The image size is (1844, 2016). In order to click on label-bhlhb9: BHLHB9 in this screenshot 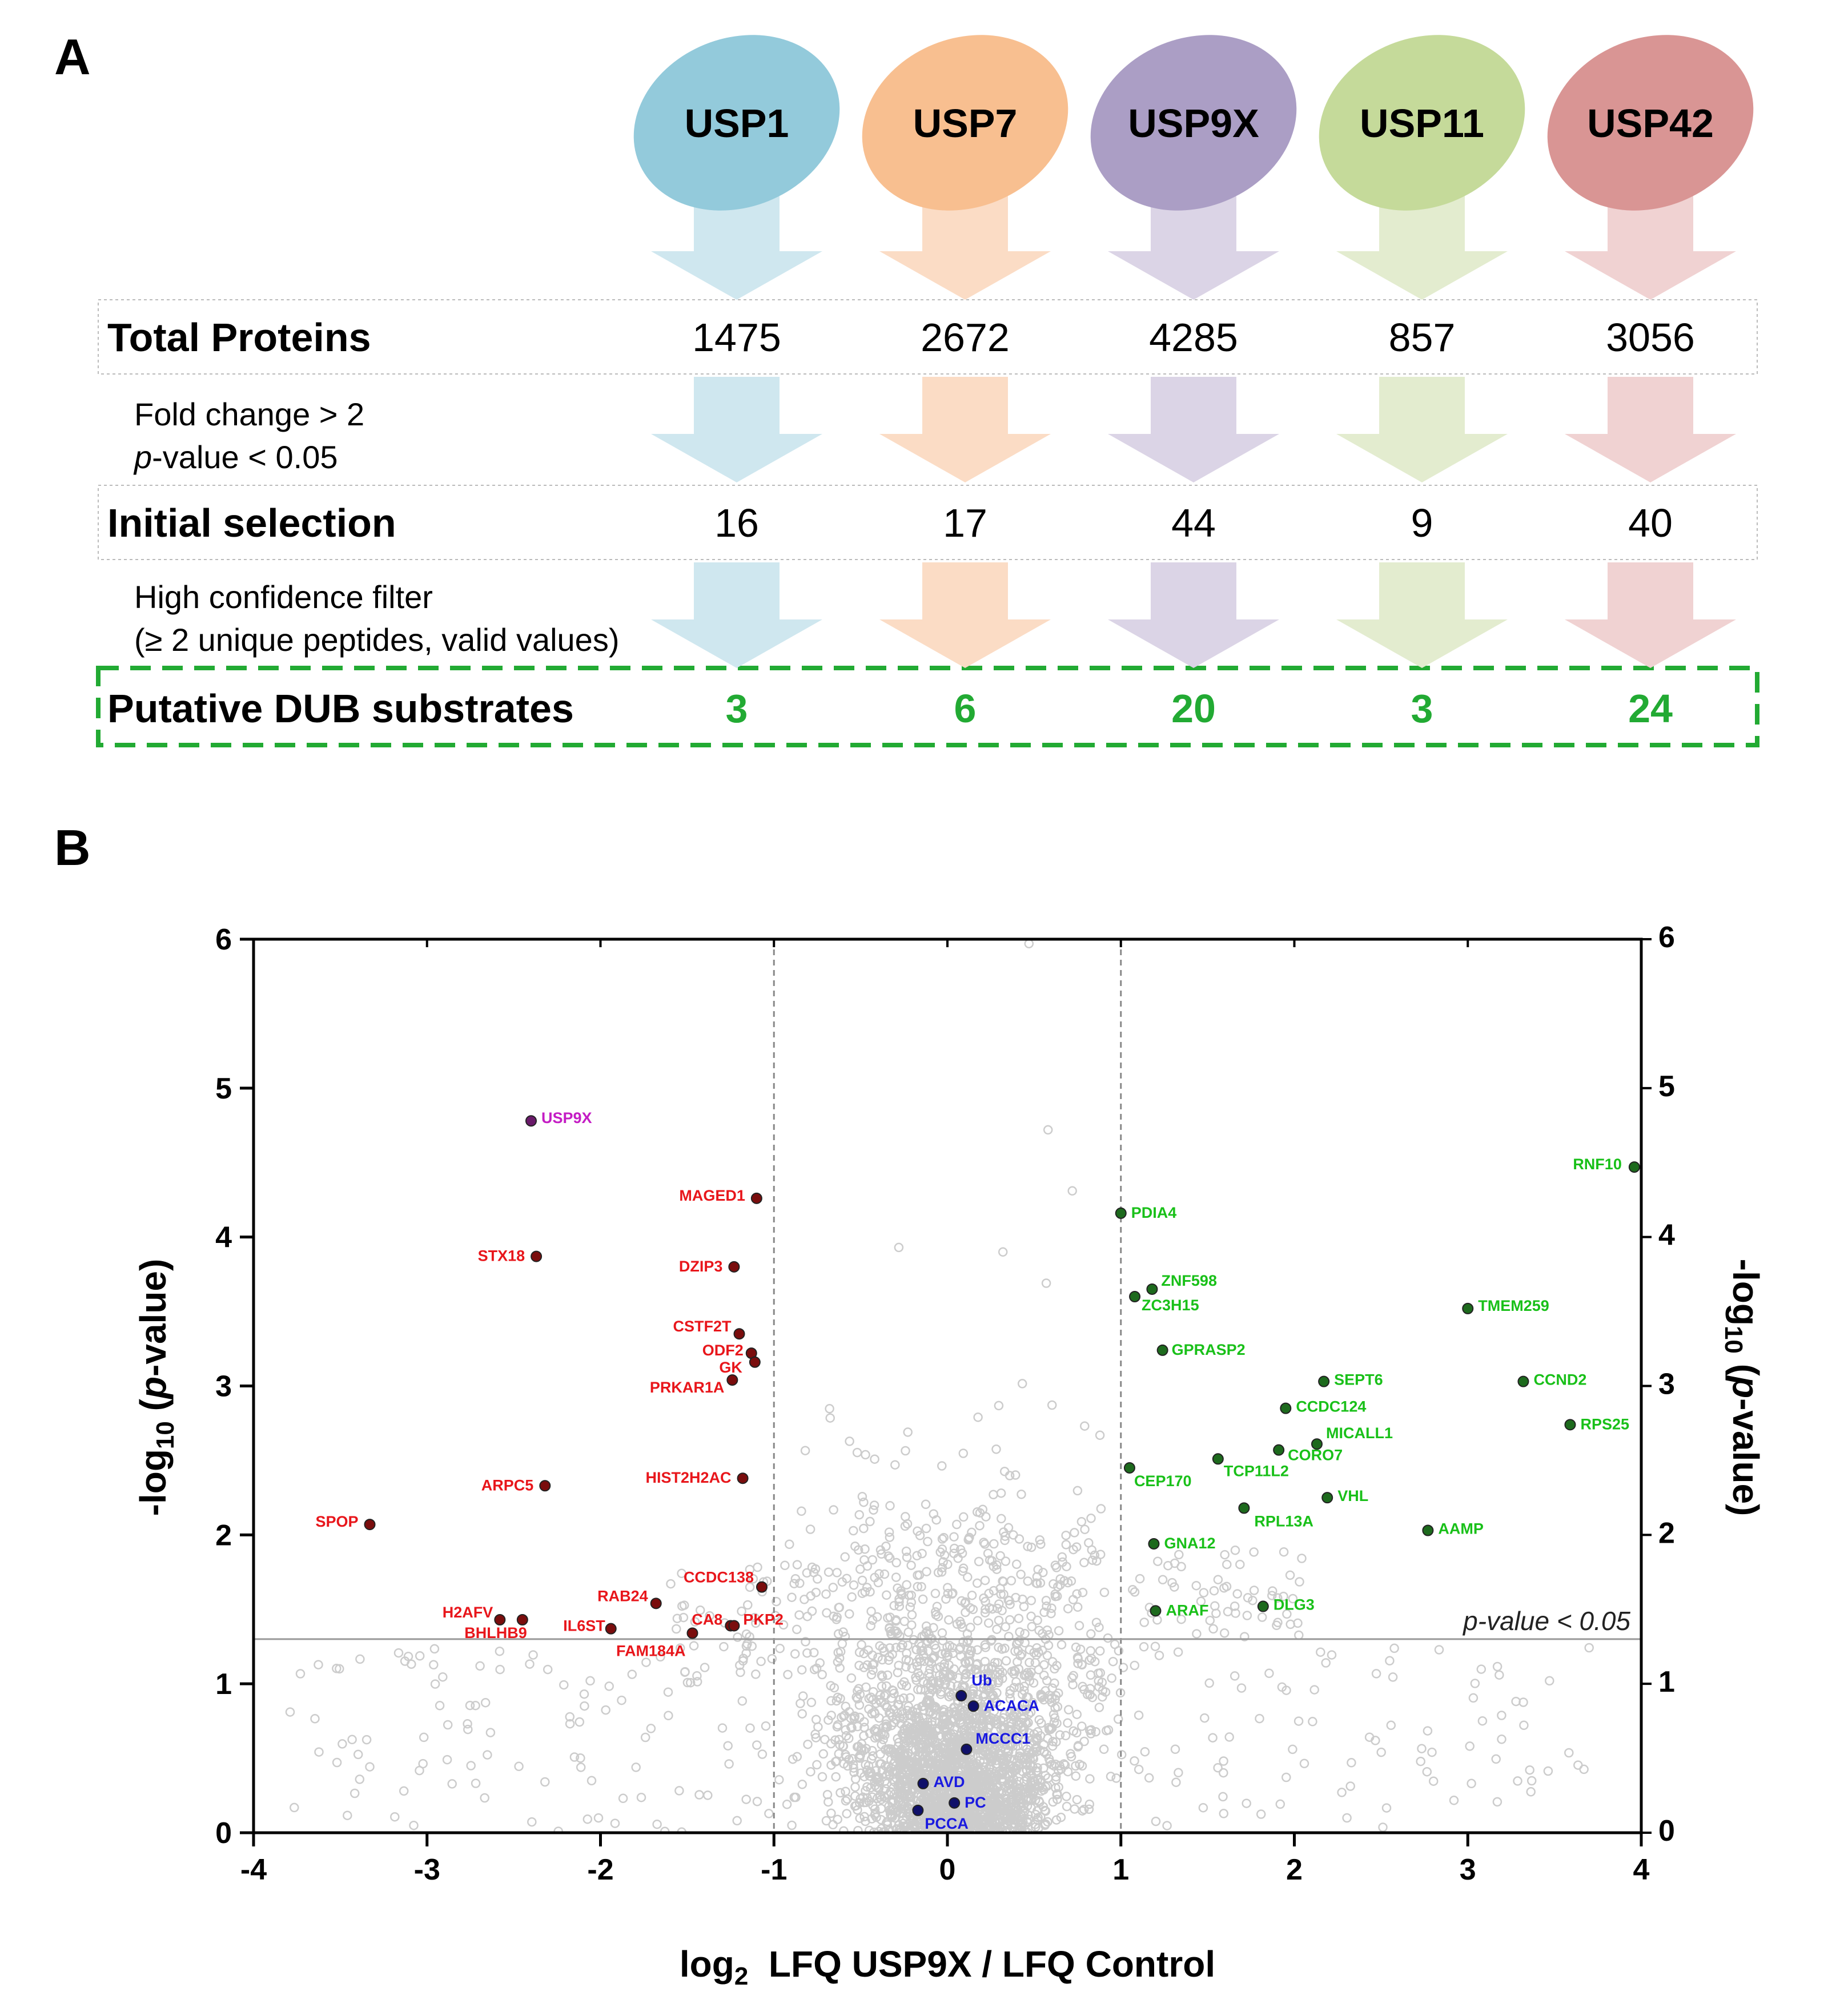, I will do `click(495, 1633)`.